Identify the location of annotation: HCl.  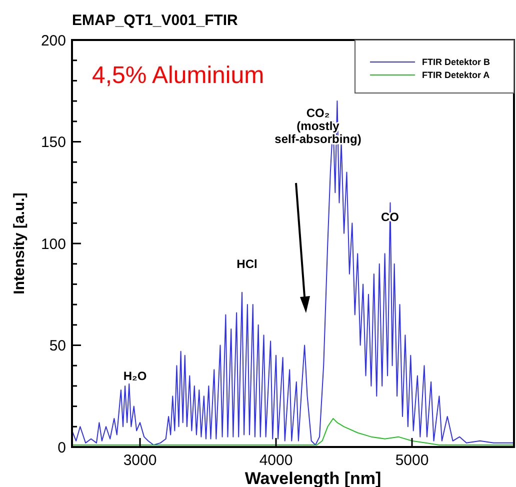
(247, 264).